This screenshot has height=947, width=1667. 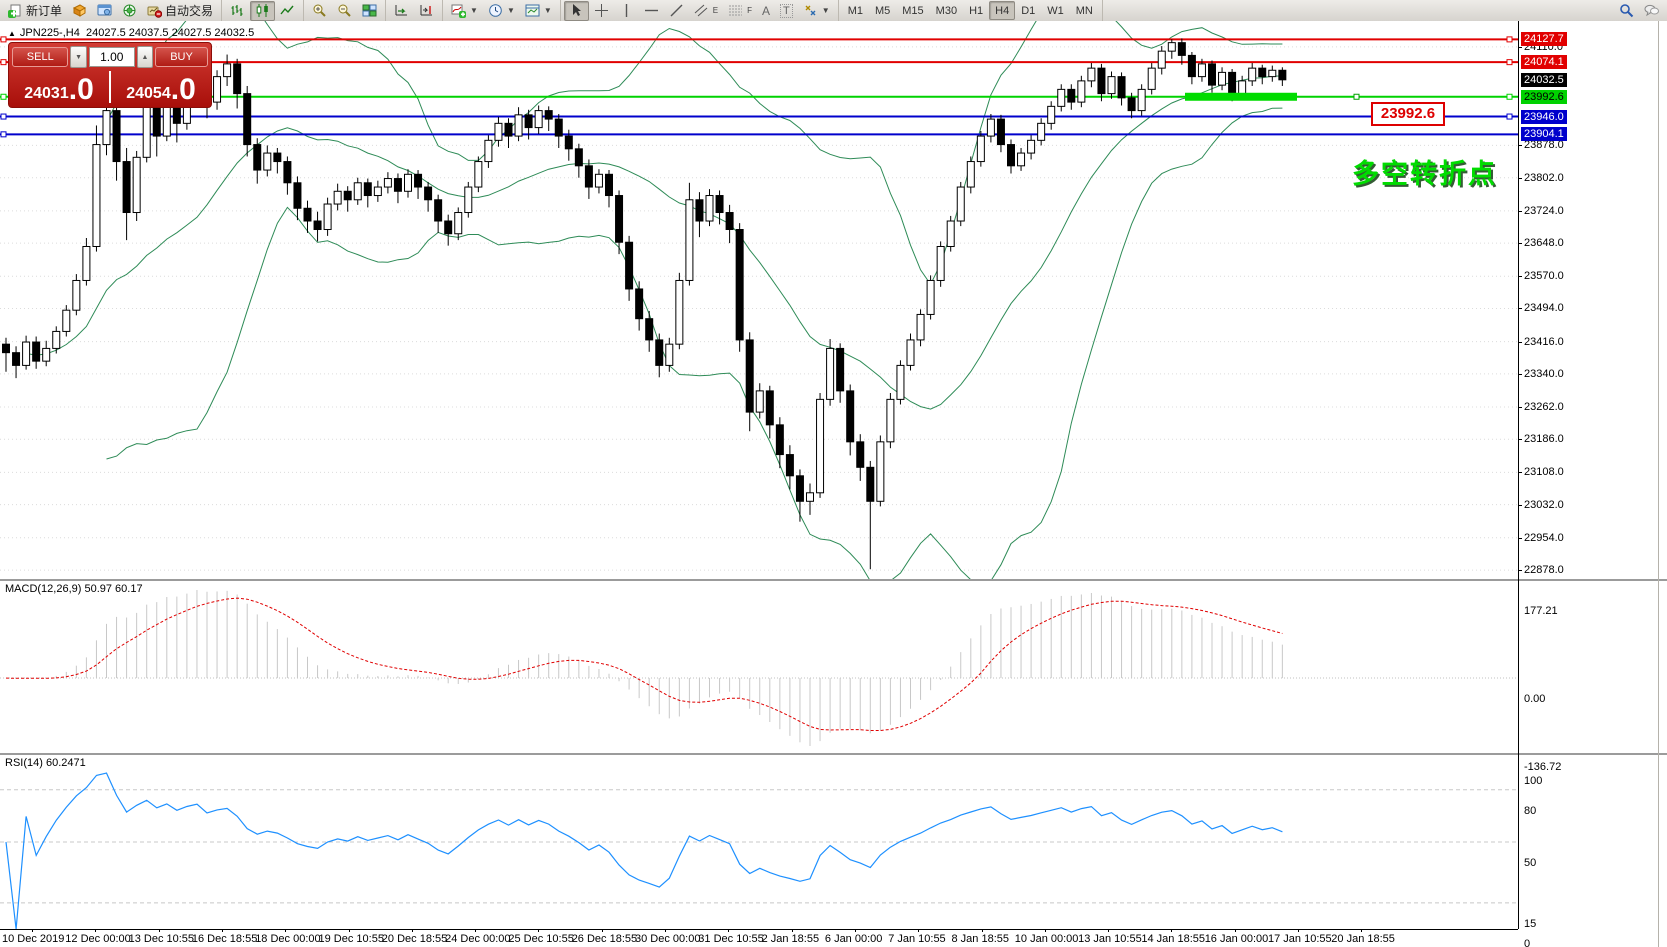 What do you see at coordinates (59, 87) in the screenshot?
I see `sell-price: 24031.0` at bounding box center [59, 87].